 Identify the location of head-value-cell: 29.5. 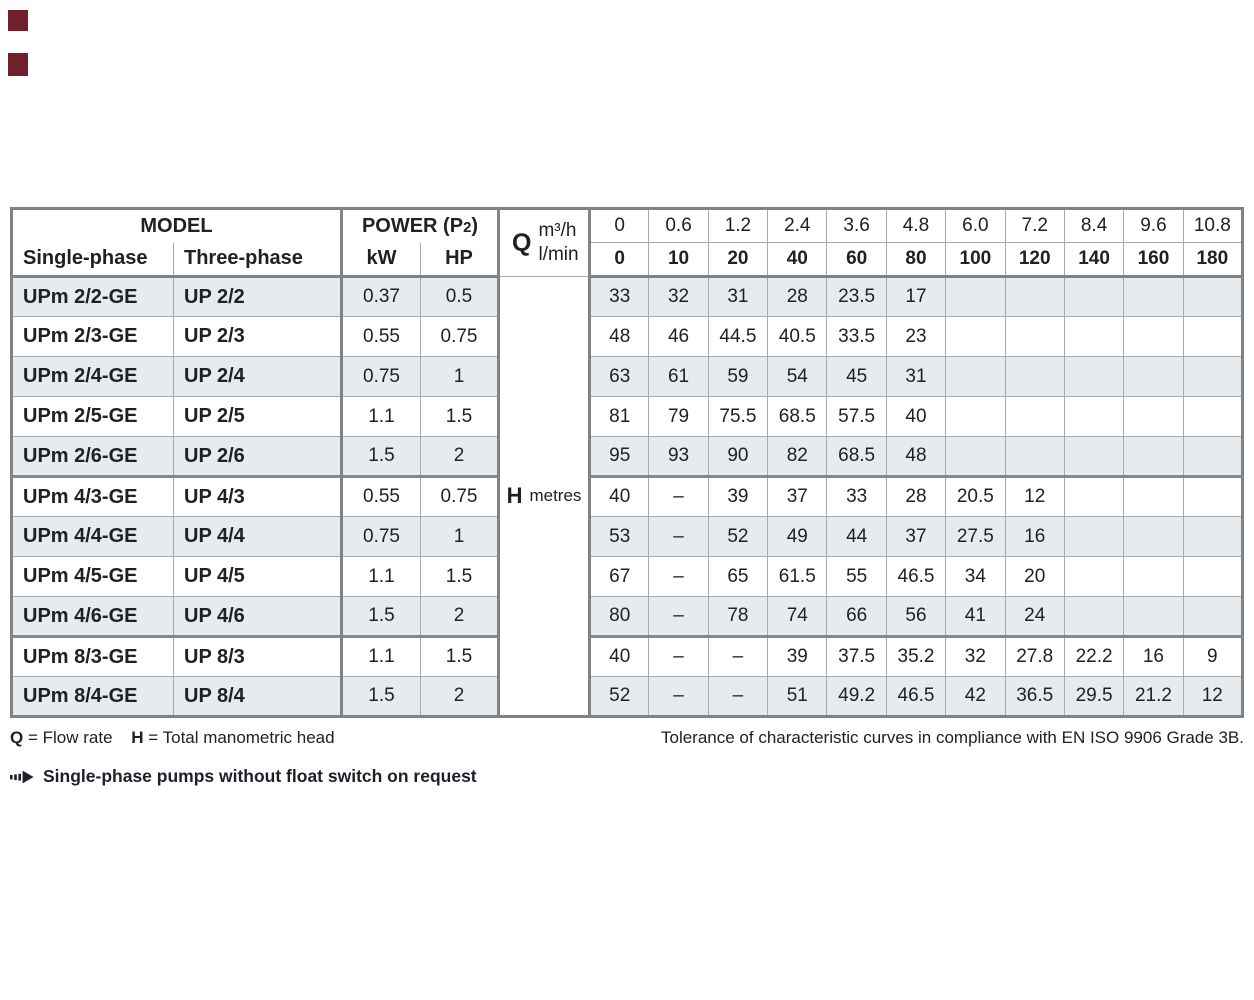
(1094, 696).